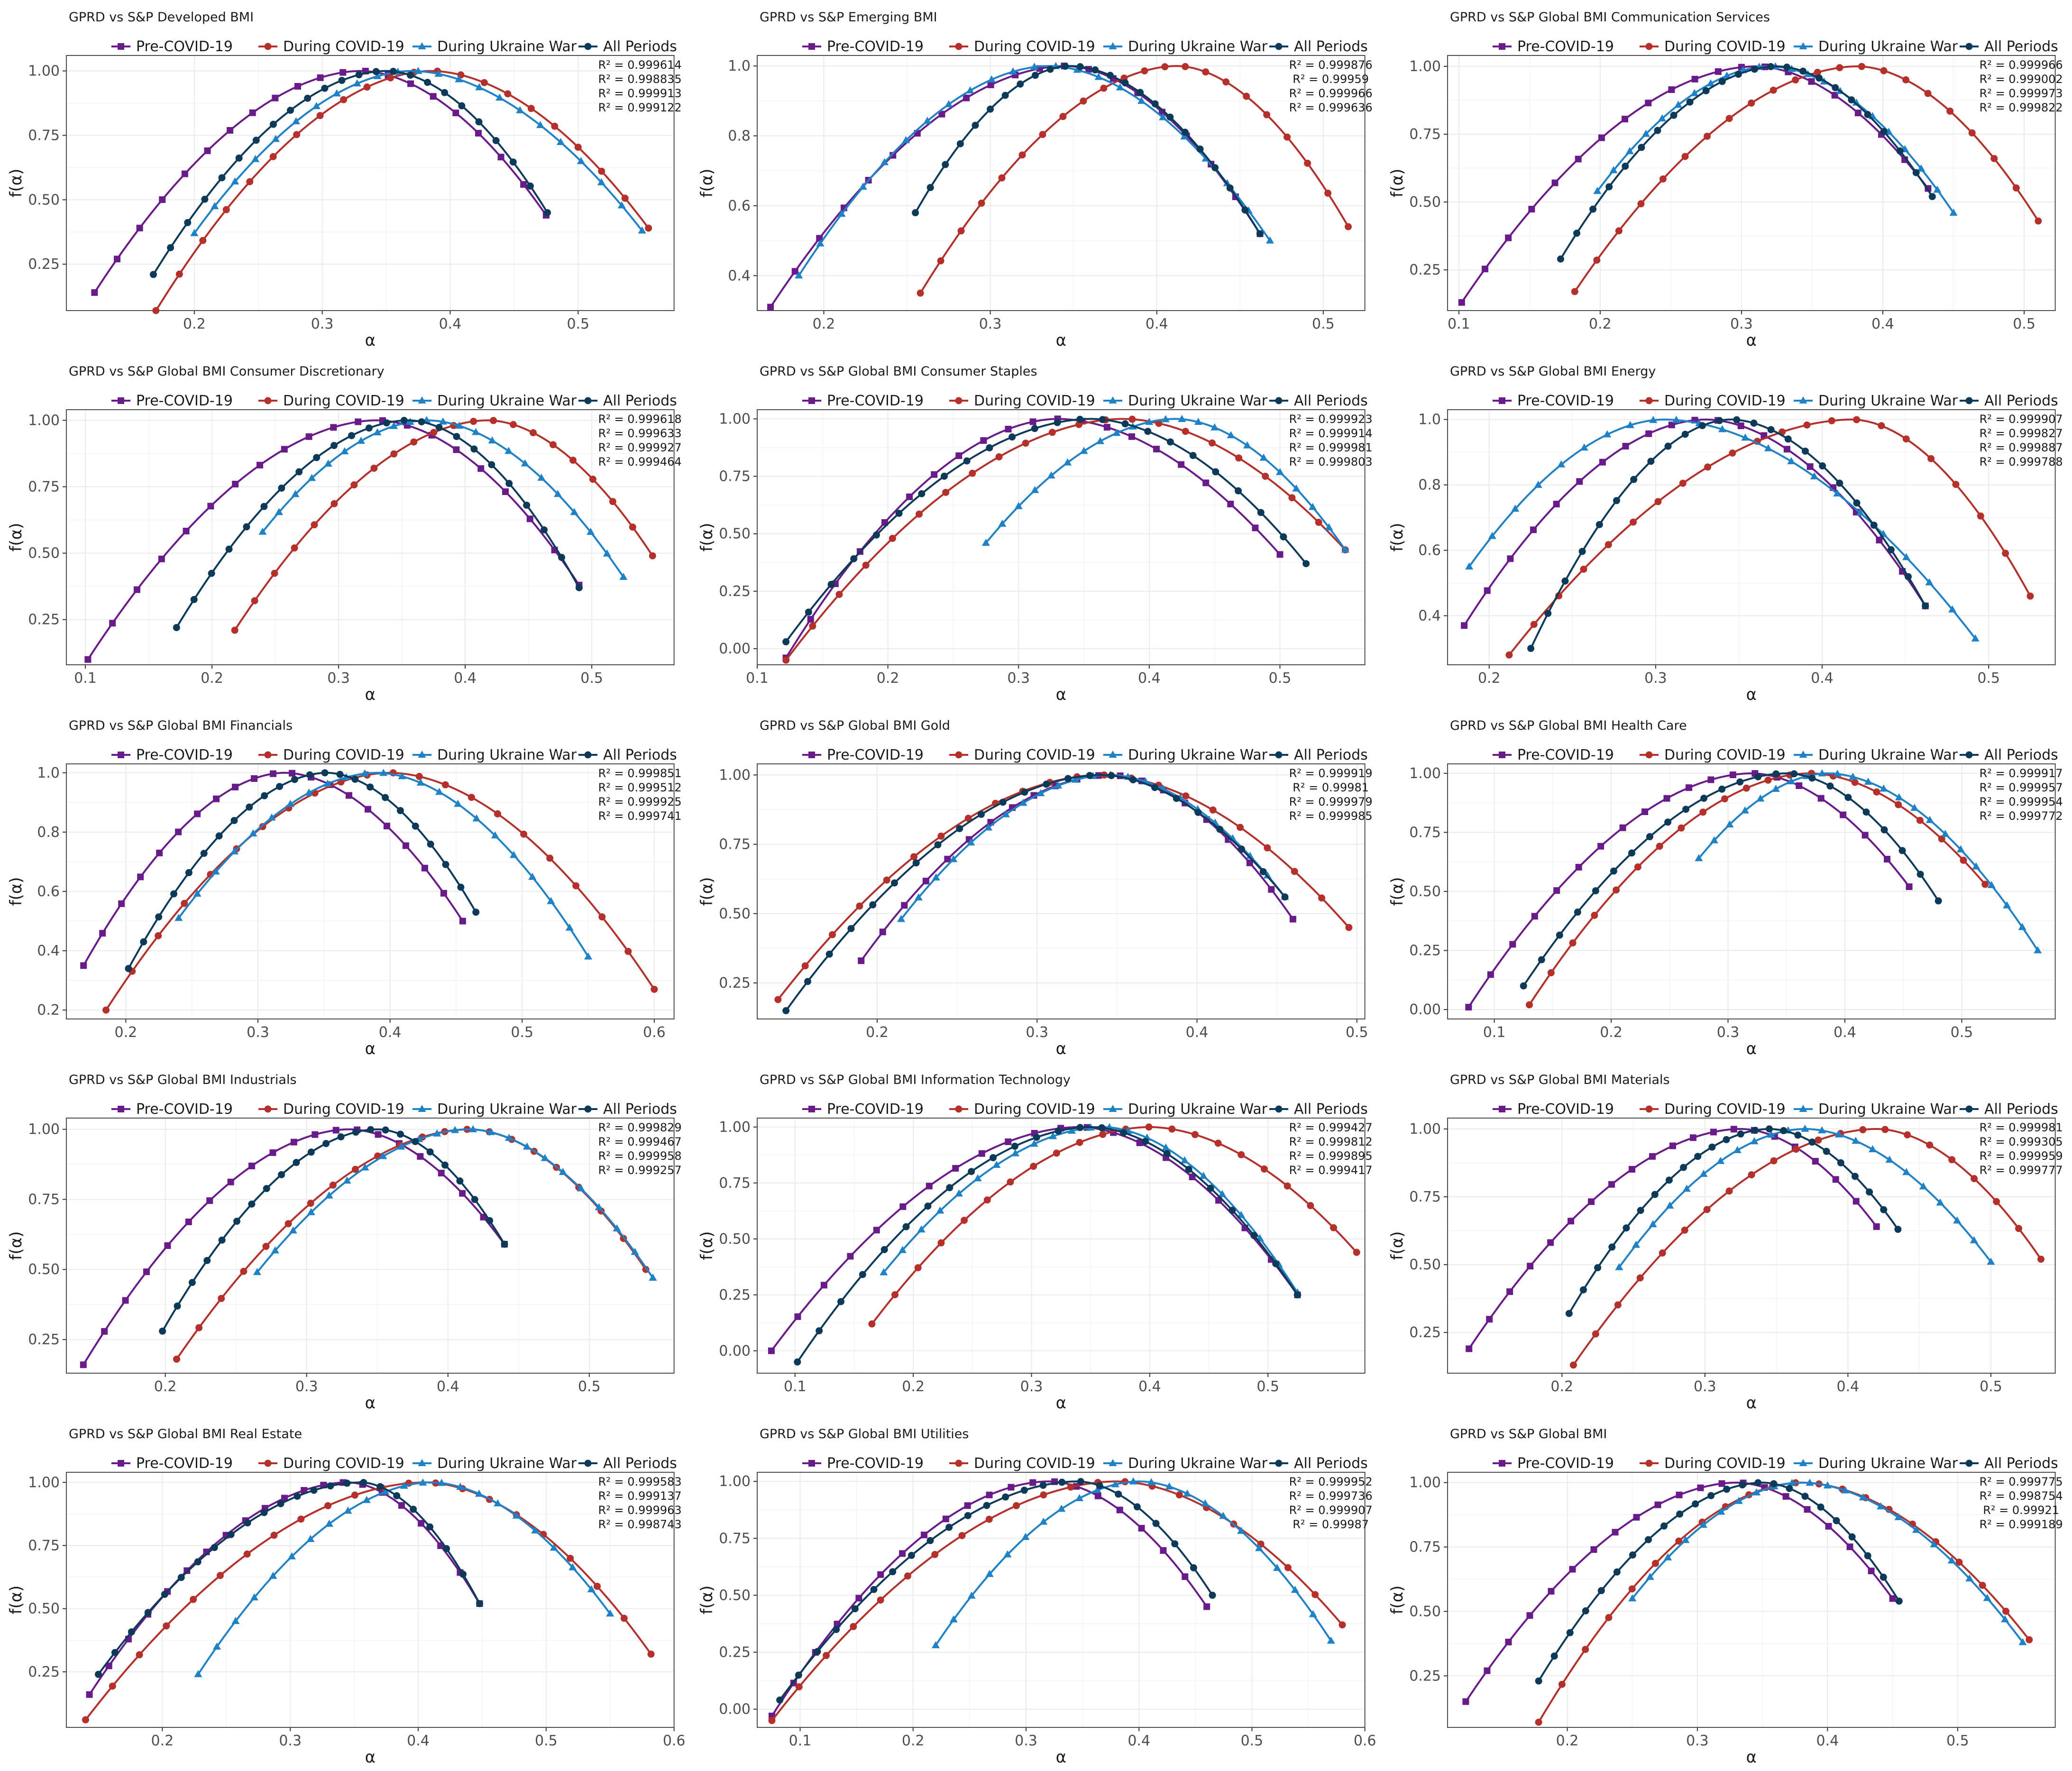 This screenshot has width=2072, height=1771. I want to click on tick-label-y: 0.25, so click(44, 620).